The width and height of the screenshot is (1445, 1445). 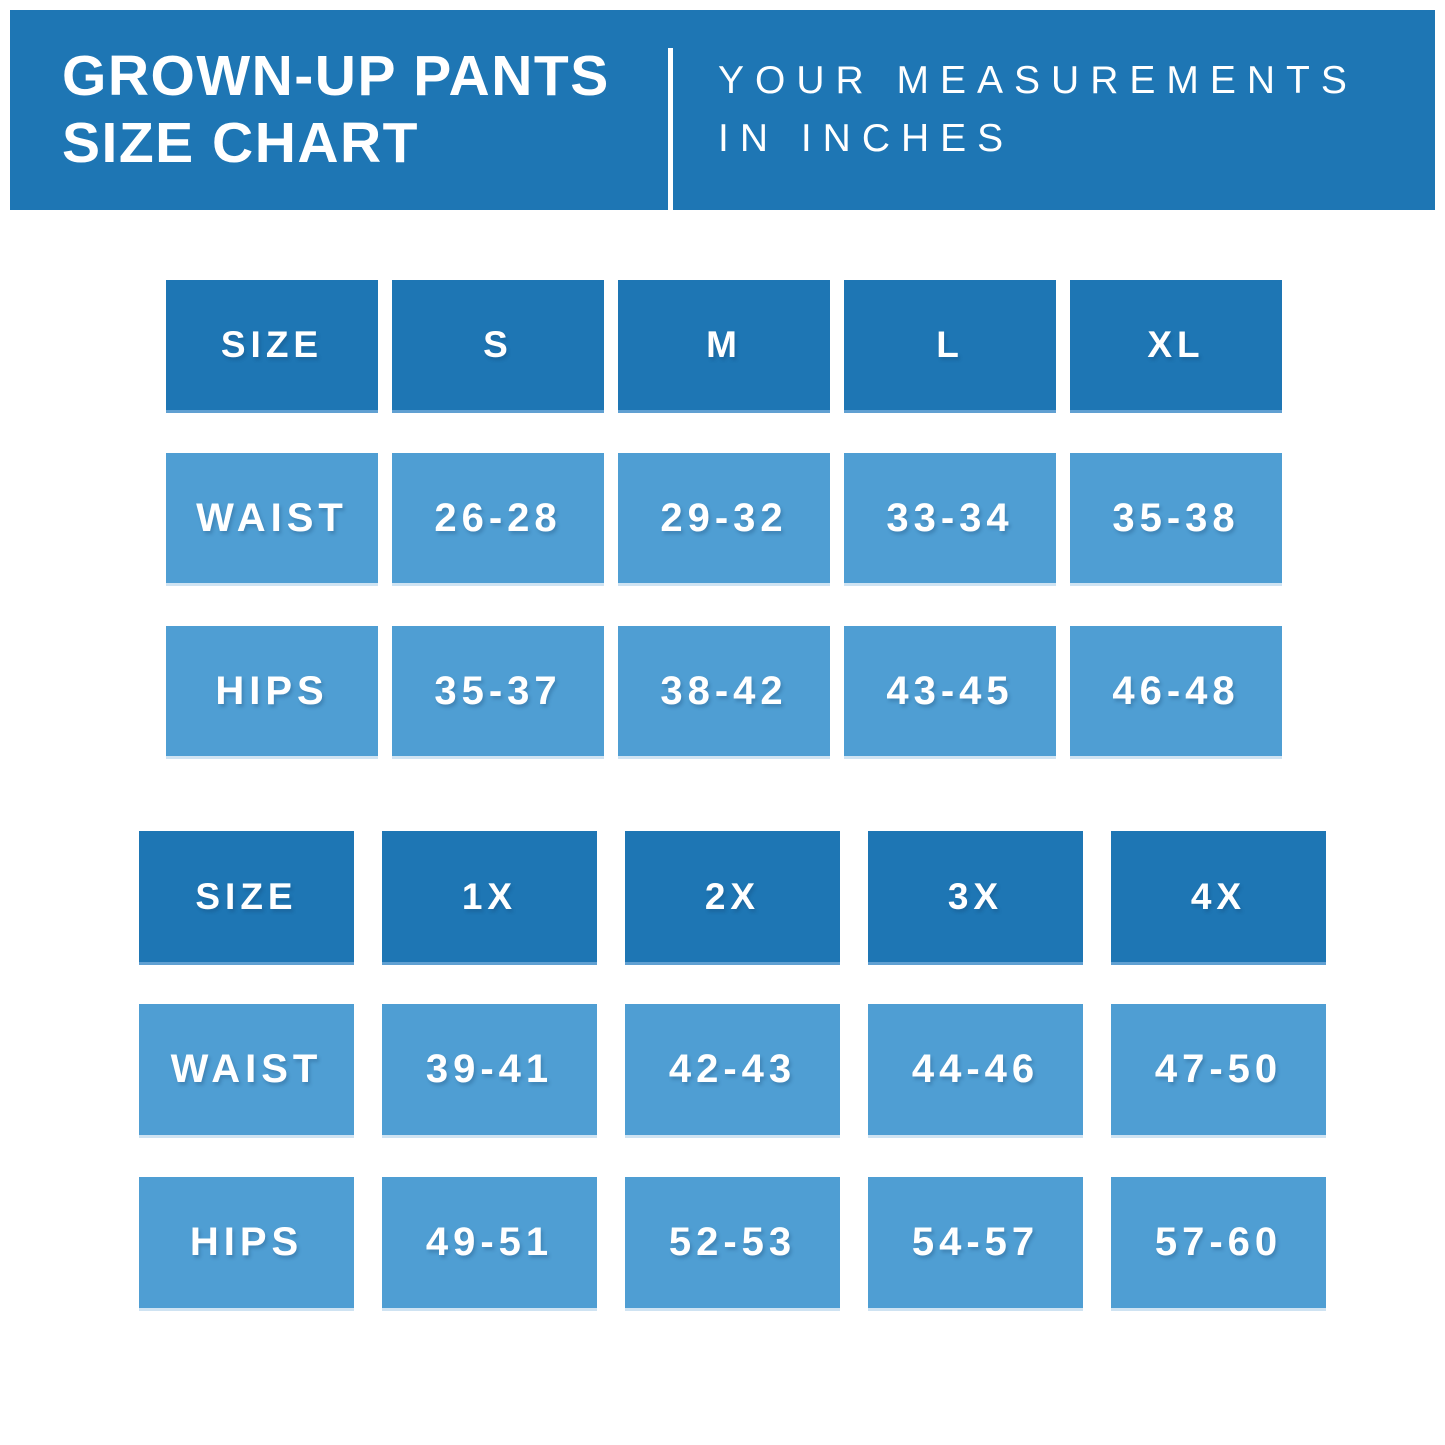 I want to click on value-cell: 35-37, so click(x=498, y=692).